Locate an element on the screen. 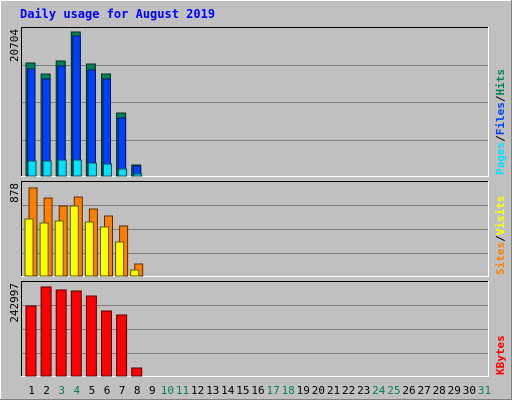 This screenshot has height=405, width=512. y-max-label: 20704 is located at coordinates (14, 45).